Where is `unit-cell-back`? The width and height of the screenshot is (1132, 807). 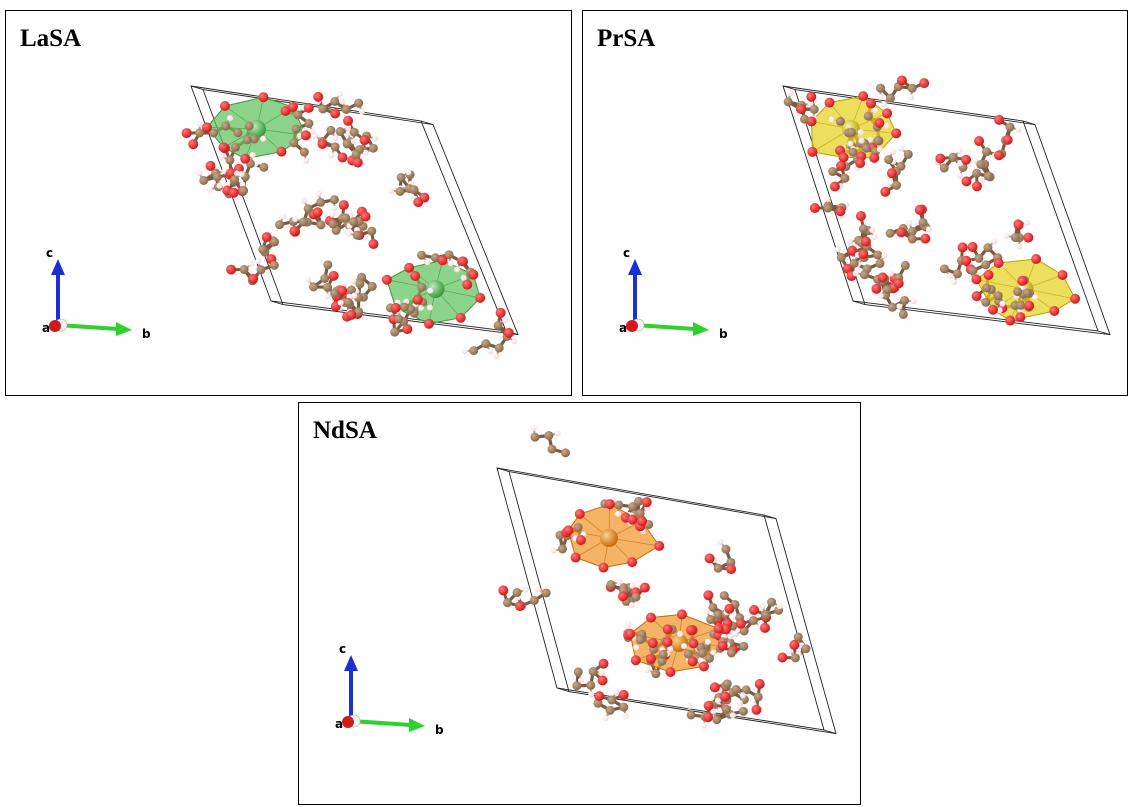
unit-cell-back is located at coordinates (672, 603).